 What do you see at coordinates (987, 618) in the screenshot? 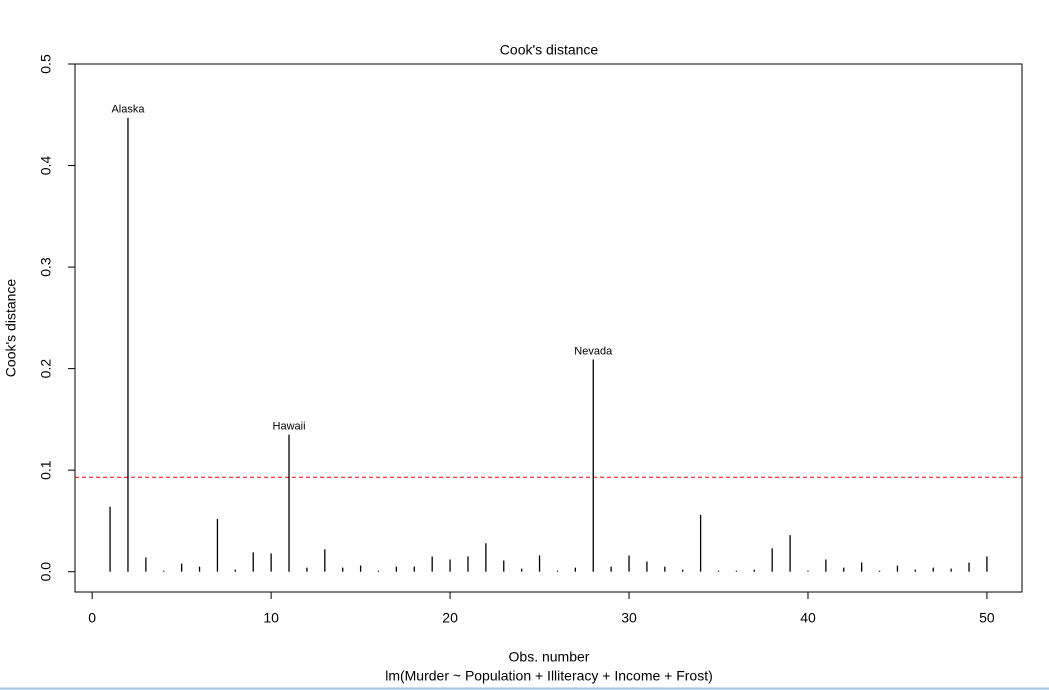
I see `x-tick-label: 50` at bounding box center [987, 618].